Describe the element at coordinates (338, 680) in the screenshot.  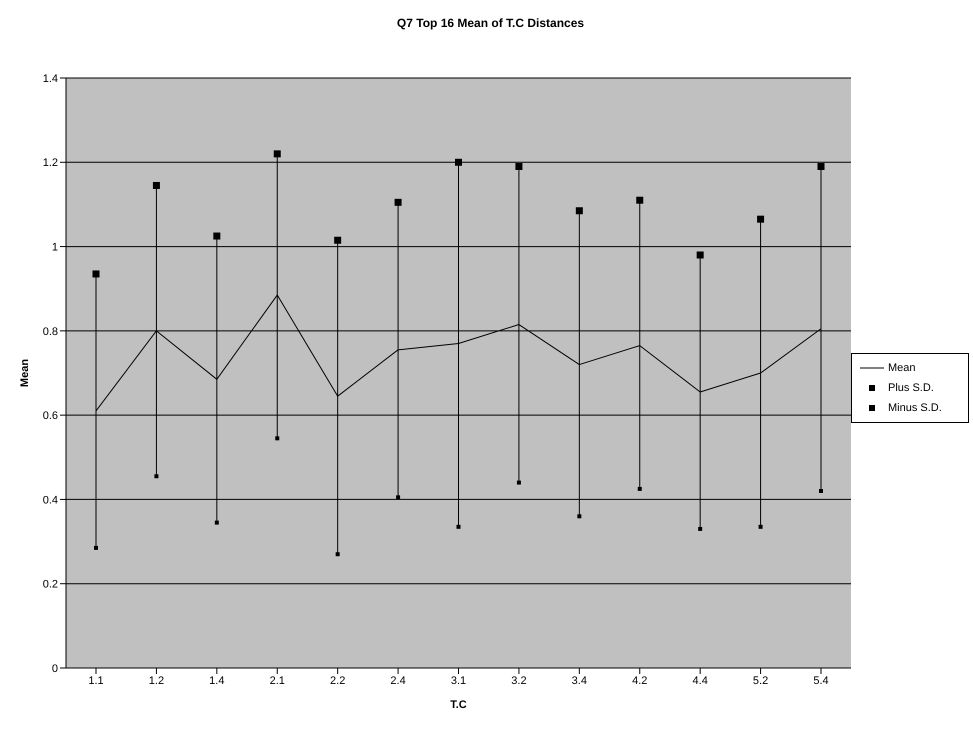
I see `x-tick-label: 2.2` at that location.